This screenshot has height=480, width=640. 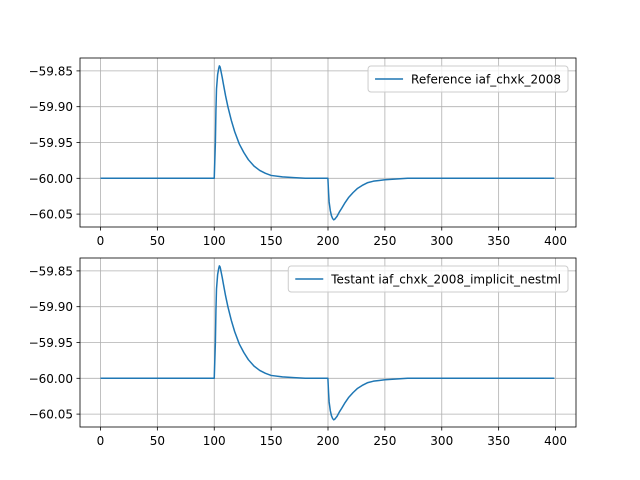 What do you see at coordinates (445, 280) in the screenshot?
I see `legend-label: Testant iaf_chxk_2008_implicit_nestml` at bounding box center [445, 280].